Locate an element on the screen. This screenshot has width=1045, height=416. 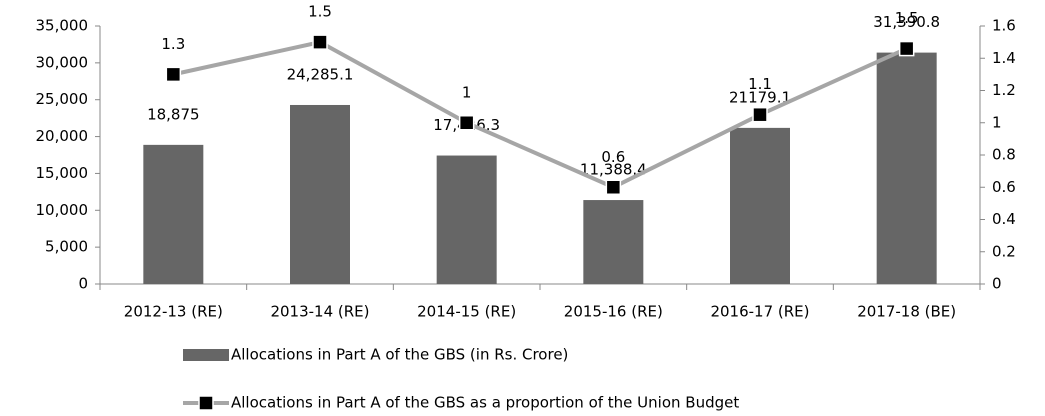
y2-tick-label: 1.2 is located at coordinates (1004, 90).